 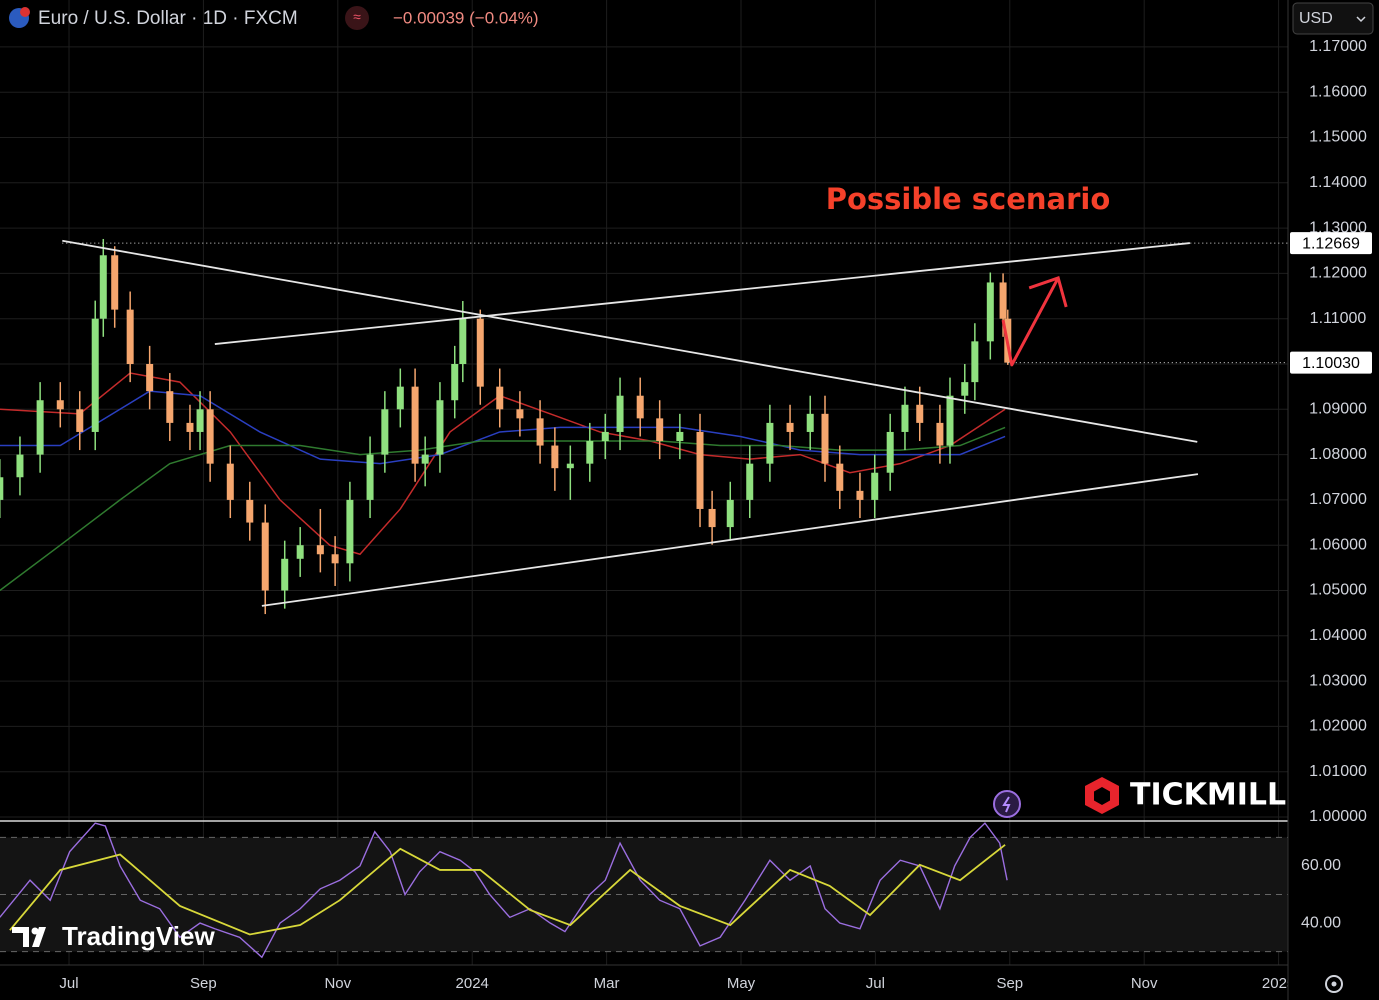 I want to click on y-tick-label: 40.00, so click(x=1321, y=922).